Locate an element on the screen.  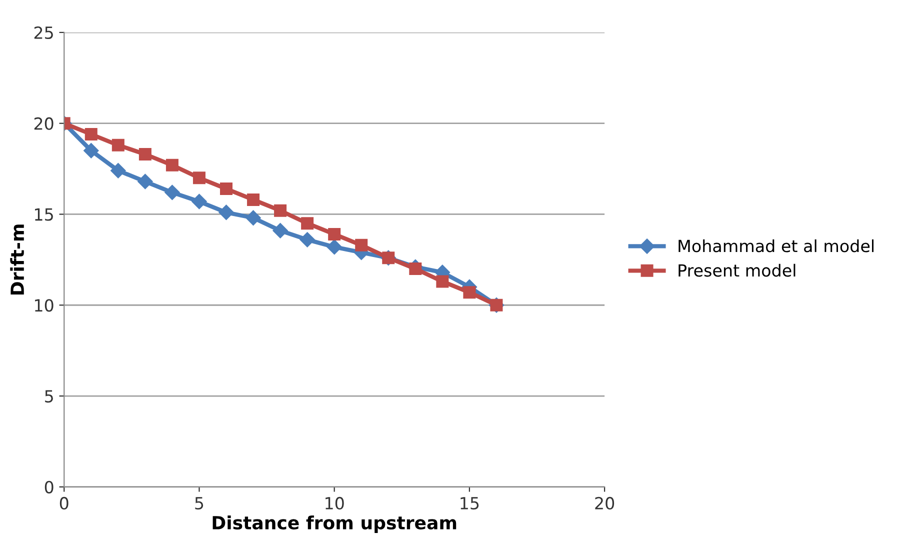
y-tick-label: 10 is located at coordinates (44, 305).